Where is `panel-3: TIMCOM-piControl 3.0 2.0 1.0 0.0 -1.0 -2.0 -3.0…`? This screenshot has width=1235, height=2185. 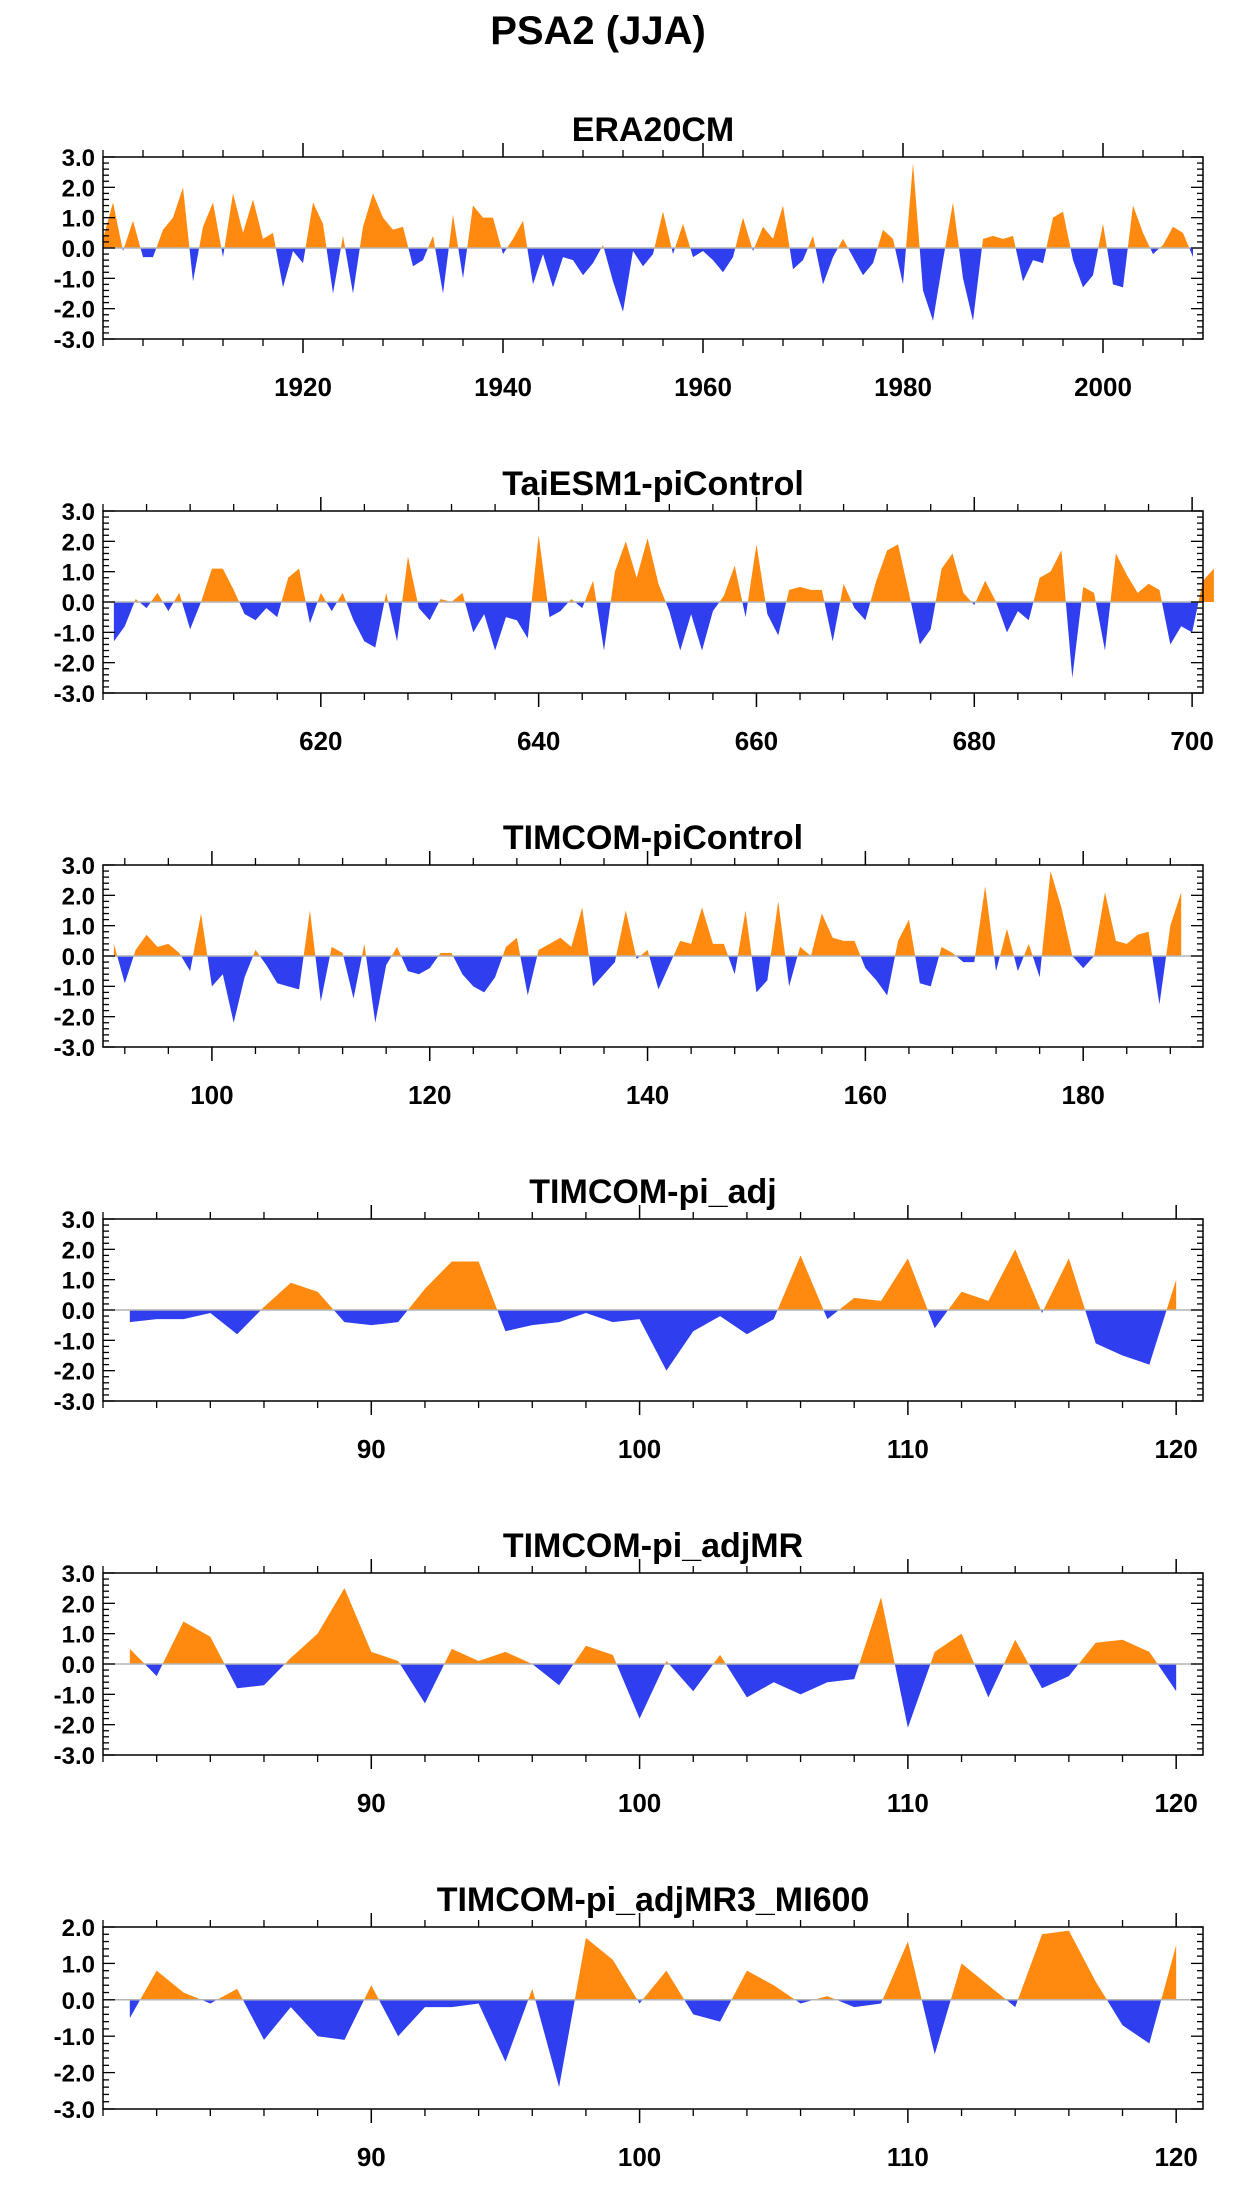 panel-3: TIMCOM-piControl 3.0 2.0 1.0 0.0 -1.0 -2.0 -3.0… is located at coordinates (629, 964).